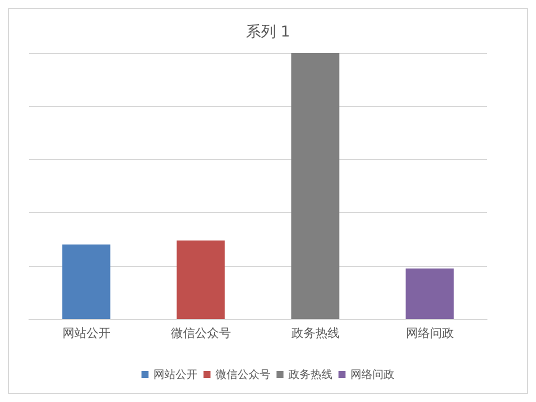 The width and height of the screenshot is (536, 402). Describe the element at coordinates (176, 374) in the screenshot. I see `legend-label: 网站公开` at that location.